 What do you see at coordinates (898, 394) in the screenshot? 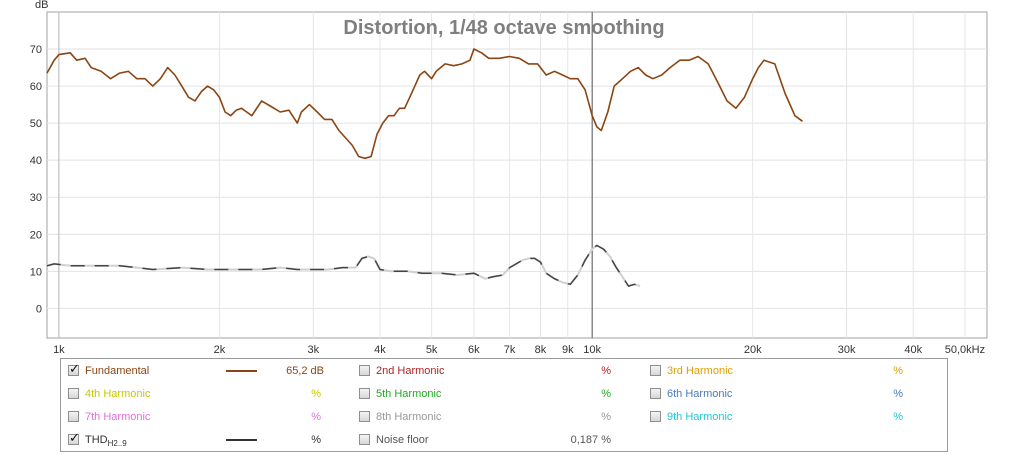
I see `h6-value: %` at bounding box center [898, 394].